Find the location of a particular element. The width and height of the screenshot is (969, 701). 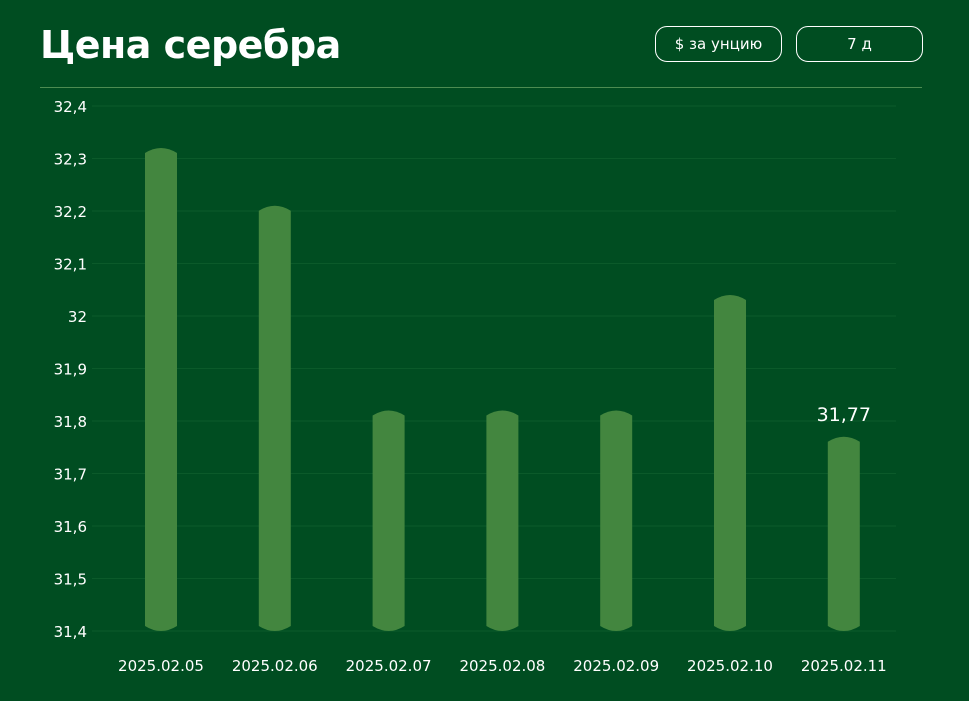

bar-2025.02.06 is located at coordinates (274, 418).